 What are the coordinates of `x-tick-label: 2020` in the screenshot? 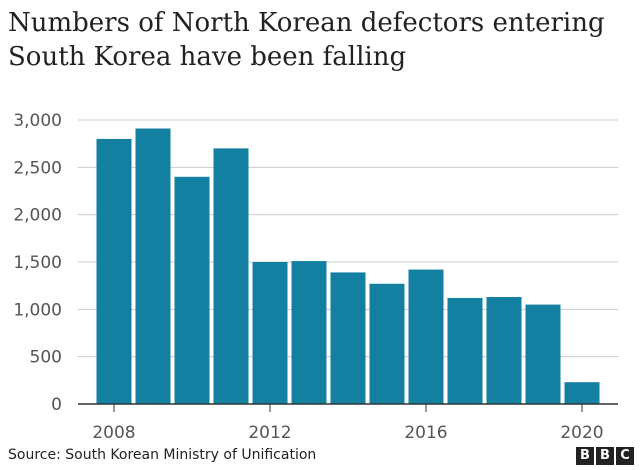 It's located at (581, 433).